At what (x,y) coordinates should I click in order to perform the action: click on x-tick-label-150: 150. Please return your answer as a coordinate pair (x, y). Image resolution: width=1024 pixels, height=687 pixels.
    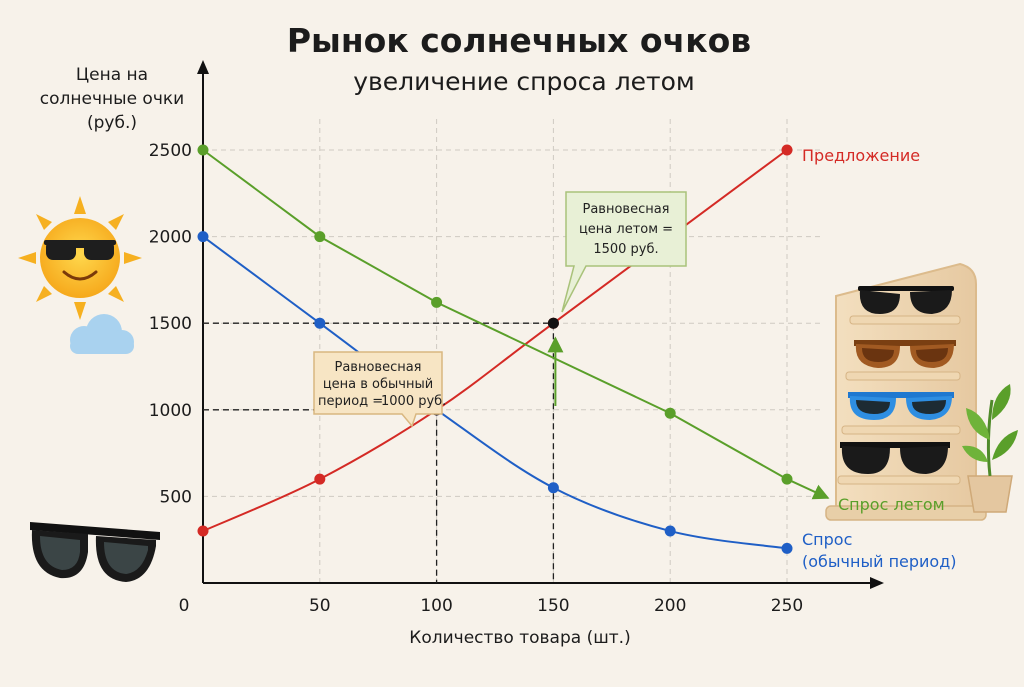
    Looking at the image, I should click on (553, 606).